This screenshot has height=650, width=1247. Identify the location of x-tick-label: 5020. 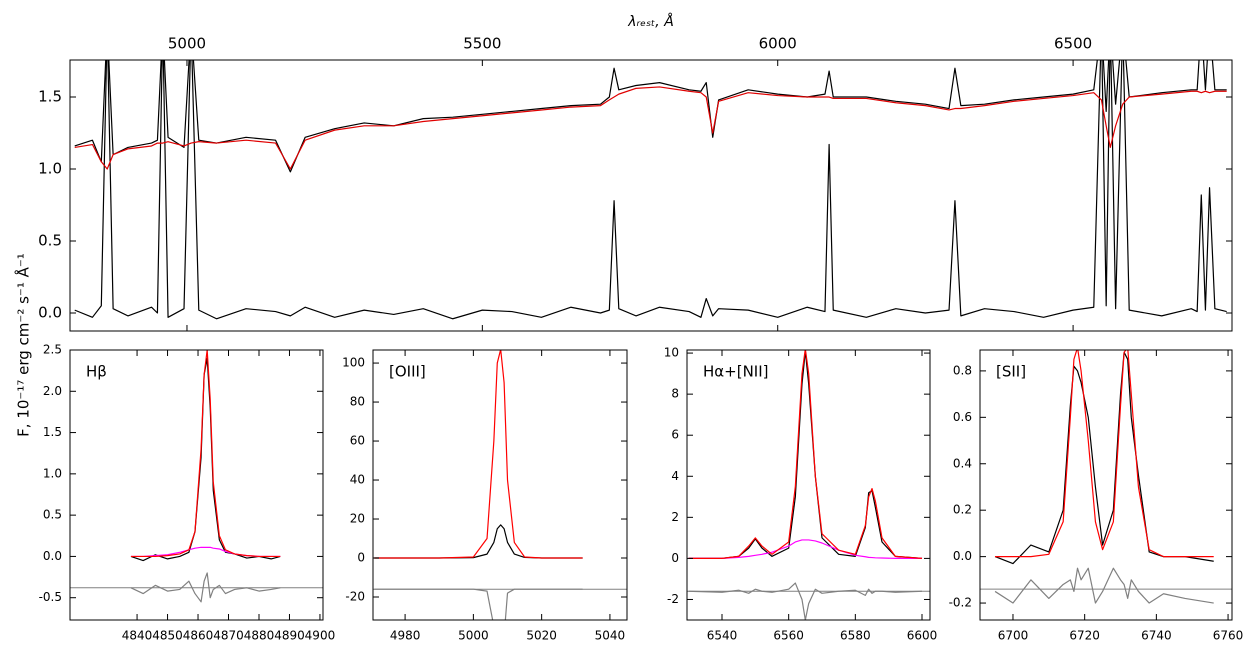
(541, 636).